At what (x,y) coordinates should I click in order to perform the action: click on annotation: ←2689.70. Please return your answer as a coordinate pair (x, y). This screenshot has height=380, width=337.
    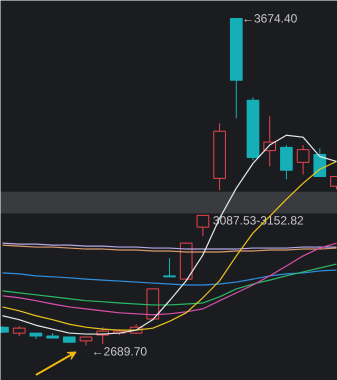
    Looking at the image, I should click on (120, 351).